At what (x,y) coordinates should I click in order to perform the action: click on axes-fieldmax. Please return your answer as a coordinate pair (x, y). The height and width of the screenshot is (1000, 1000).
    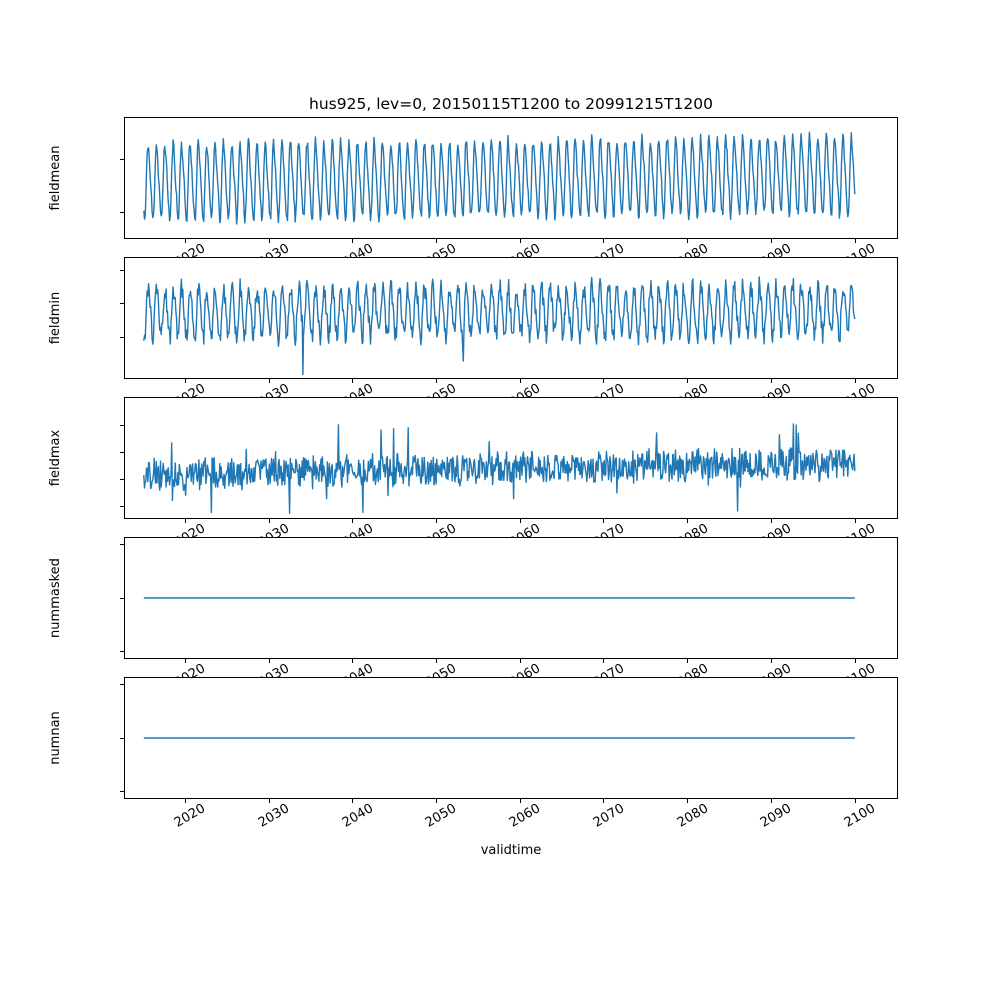
    Looking at the image, I should click on (511, 458).